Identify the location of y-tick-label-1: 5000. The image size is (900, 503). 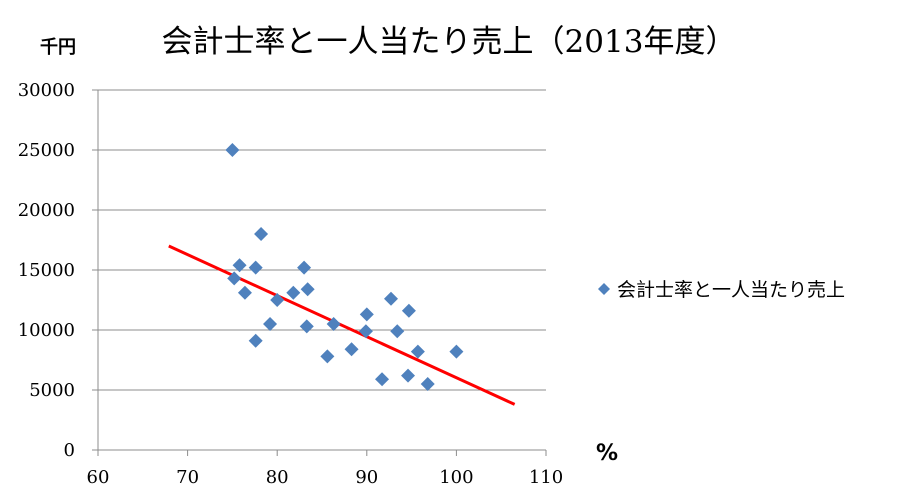
(52, 390).